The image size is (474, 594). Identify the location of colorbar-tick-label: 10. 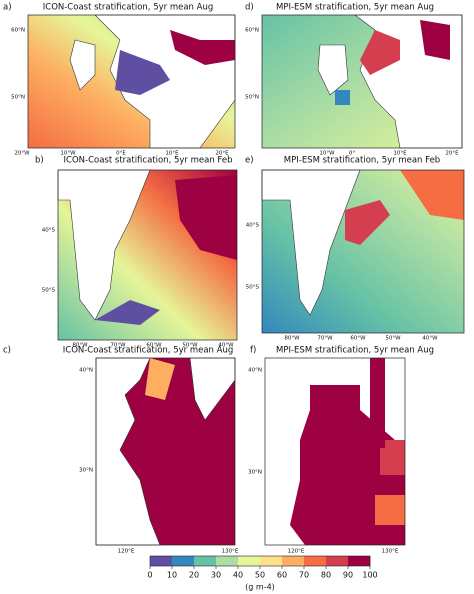
(172, 575).